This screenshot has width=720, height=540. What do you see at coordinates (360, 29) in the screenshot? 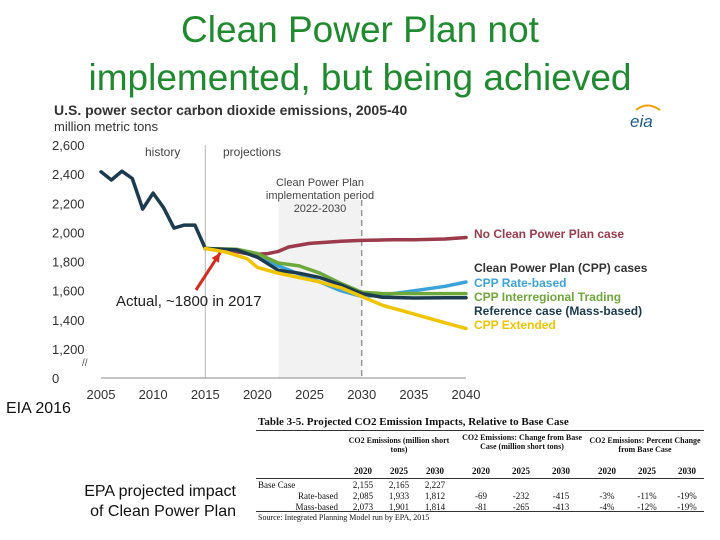
I see `slide-title-line1: Clean Power Plan not` at bounding box center [360, 29].